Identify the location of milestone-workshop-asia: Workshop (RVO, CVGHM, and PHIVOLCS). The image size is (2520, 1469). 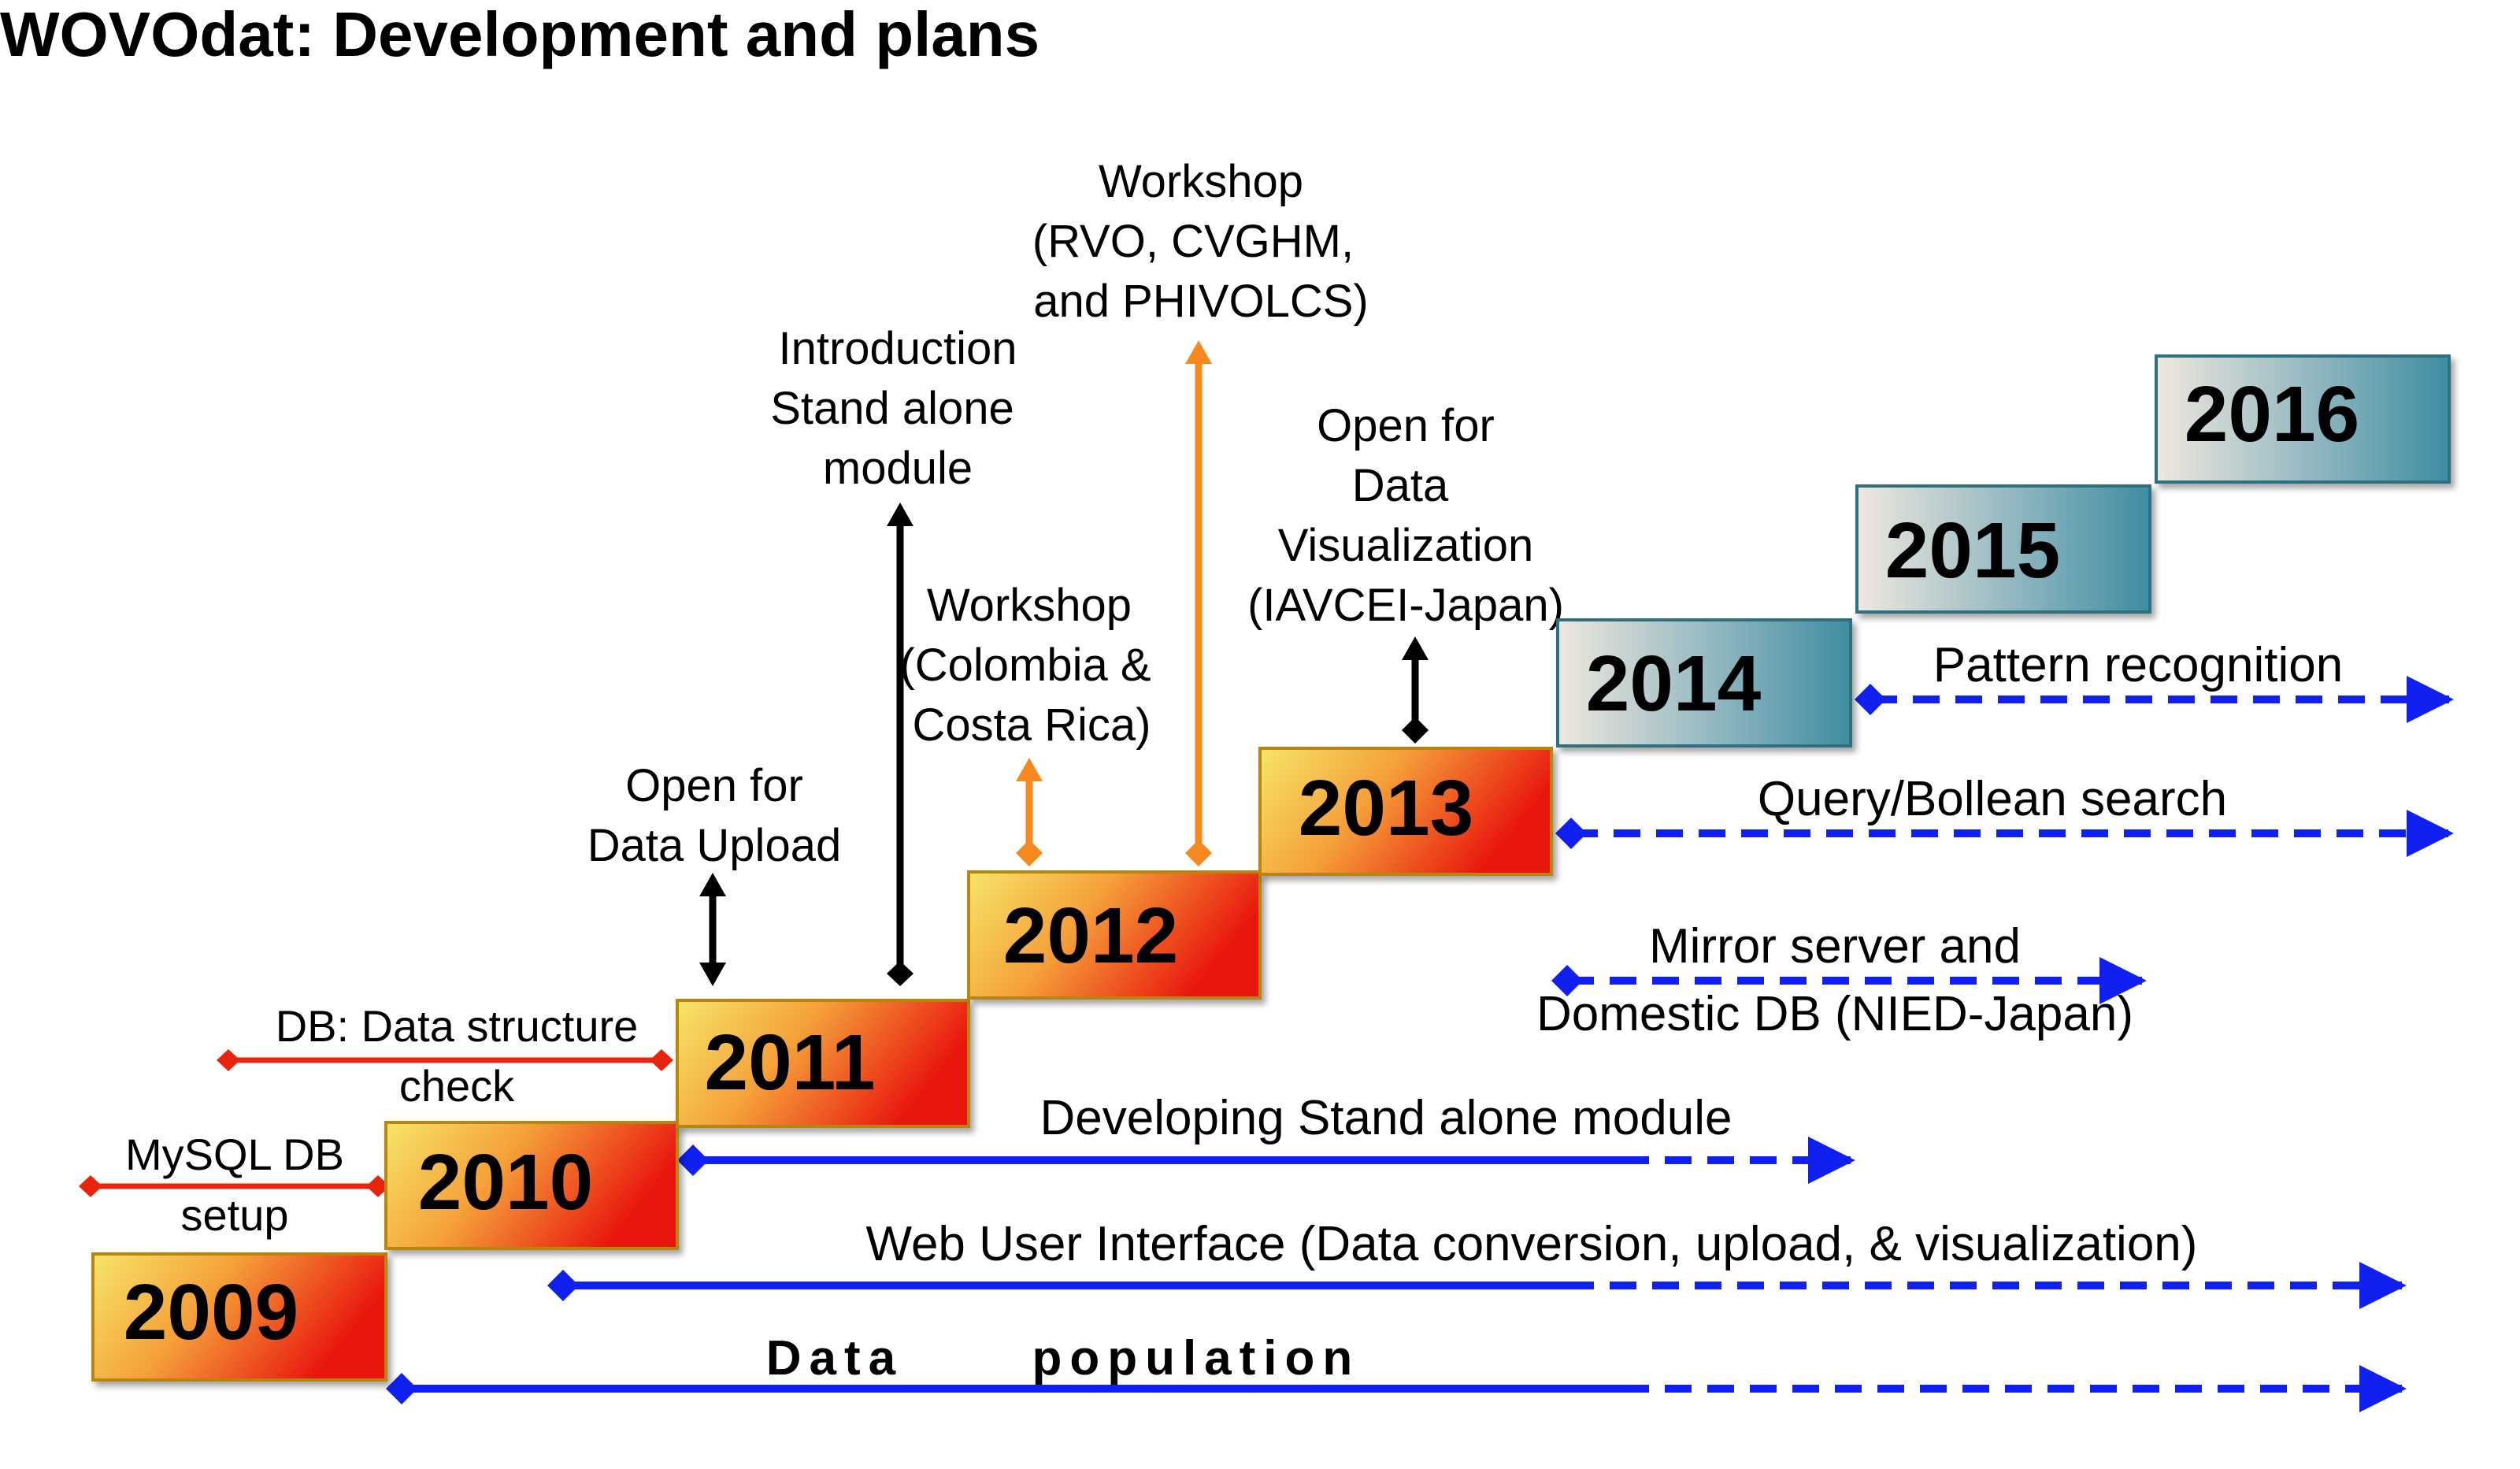
(1200, 511).